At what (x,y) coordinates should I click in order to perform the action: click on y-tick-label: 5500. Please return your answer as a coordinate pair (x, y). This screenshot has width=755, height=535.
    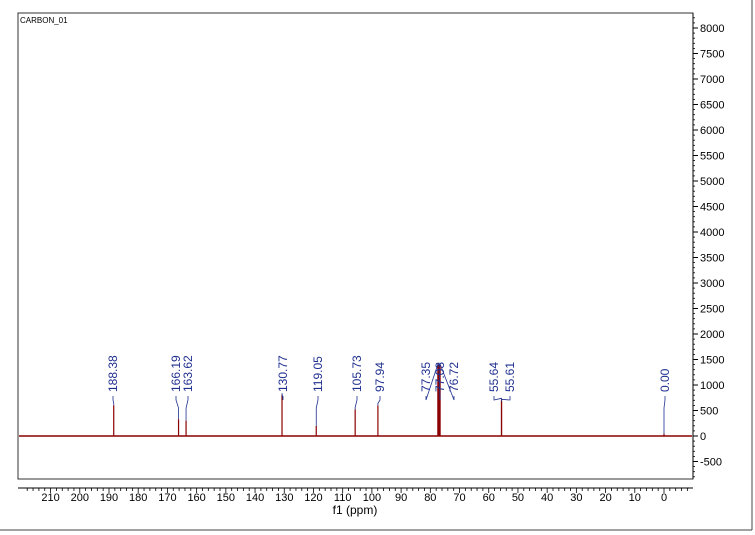
    Looking at the image, I should click on (712, 157).